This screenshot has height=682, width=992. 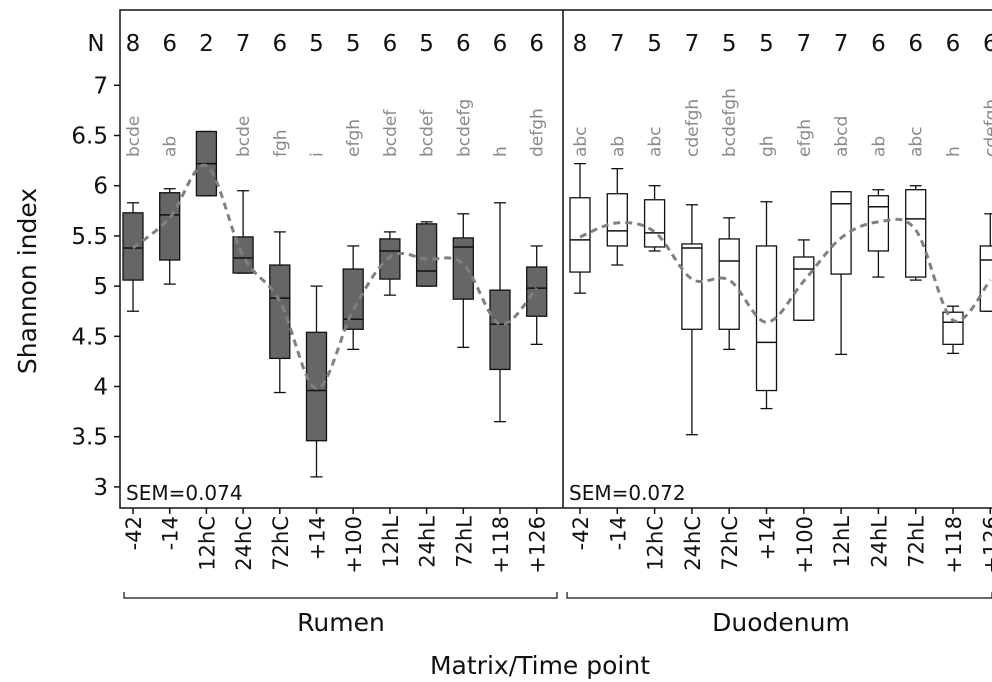 What do you see at coordinates (879, 542) in the screenshot?
I see `x-tick-label: 24hL` at bounding box center [879, 542].